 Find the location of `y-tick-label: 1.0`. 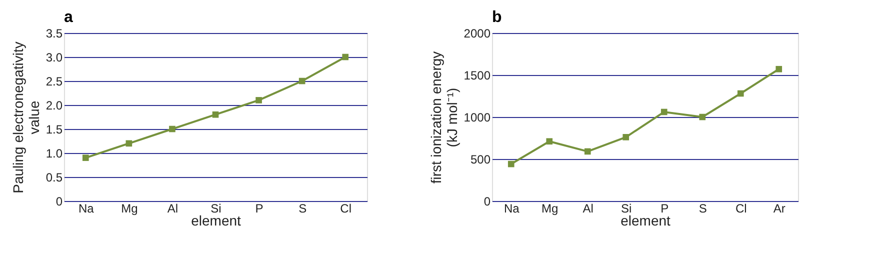

y-tick-label: 1.0 is located at coordinates (54, 153).